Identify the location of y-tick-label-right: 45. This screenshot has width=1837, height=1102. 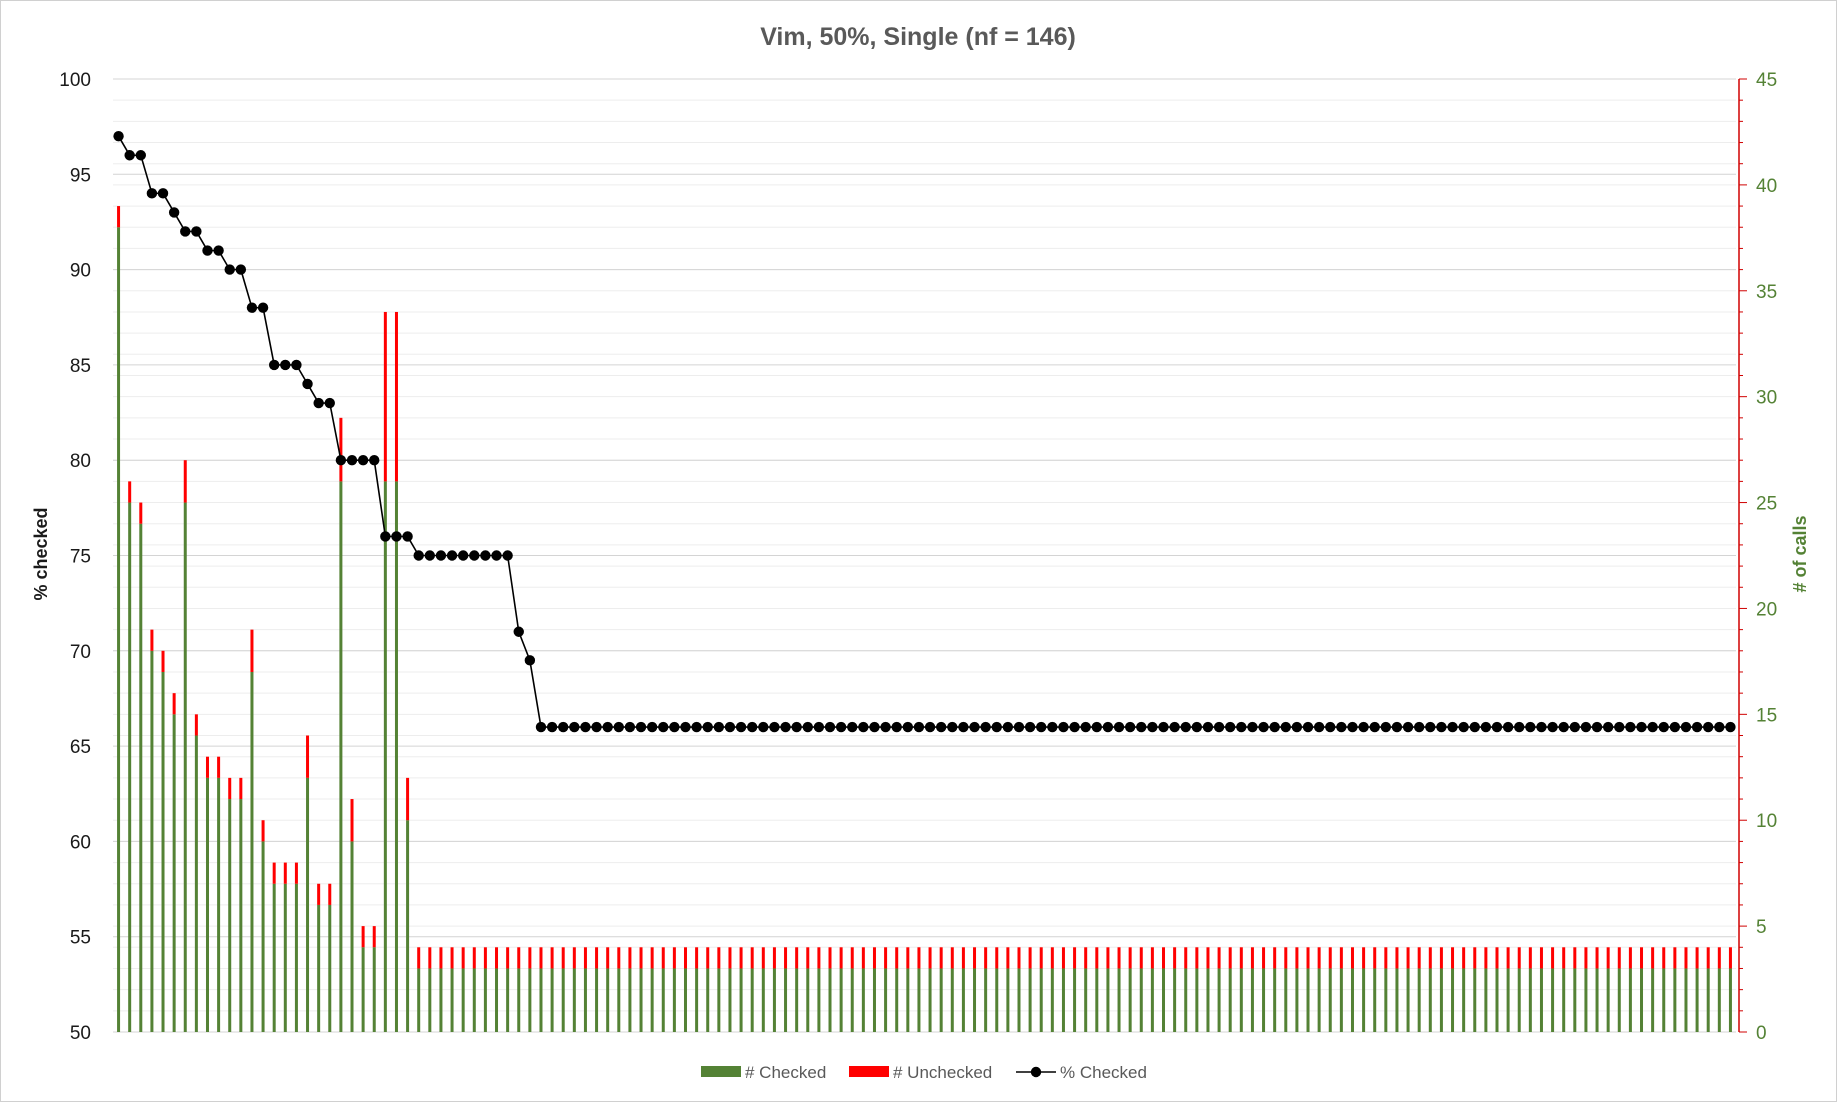
(1766, 80).